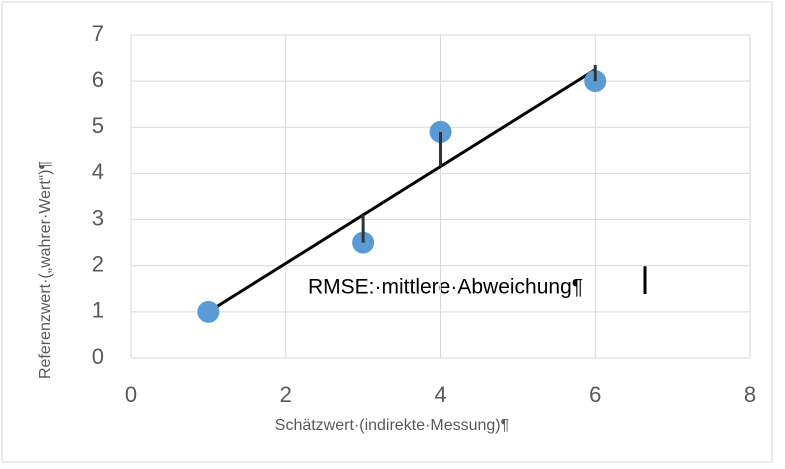  I want to click on x-tick-label: 6, so click(595, 394).